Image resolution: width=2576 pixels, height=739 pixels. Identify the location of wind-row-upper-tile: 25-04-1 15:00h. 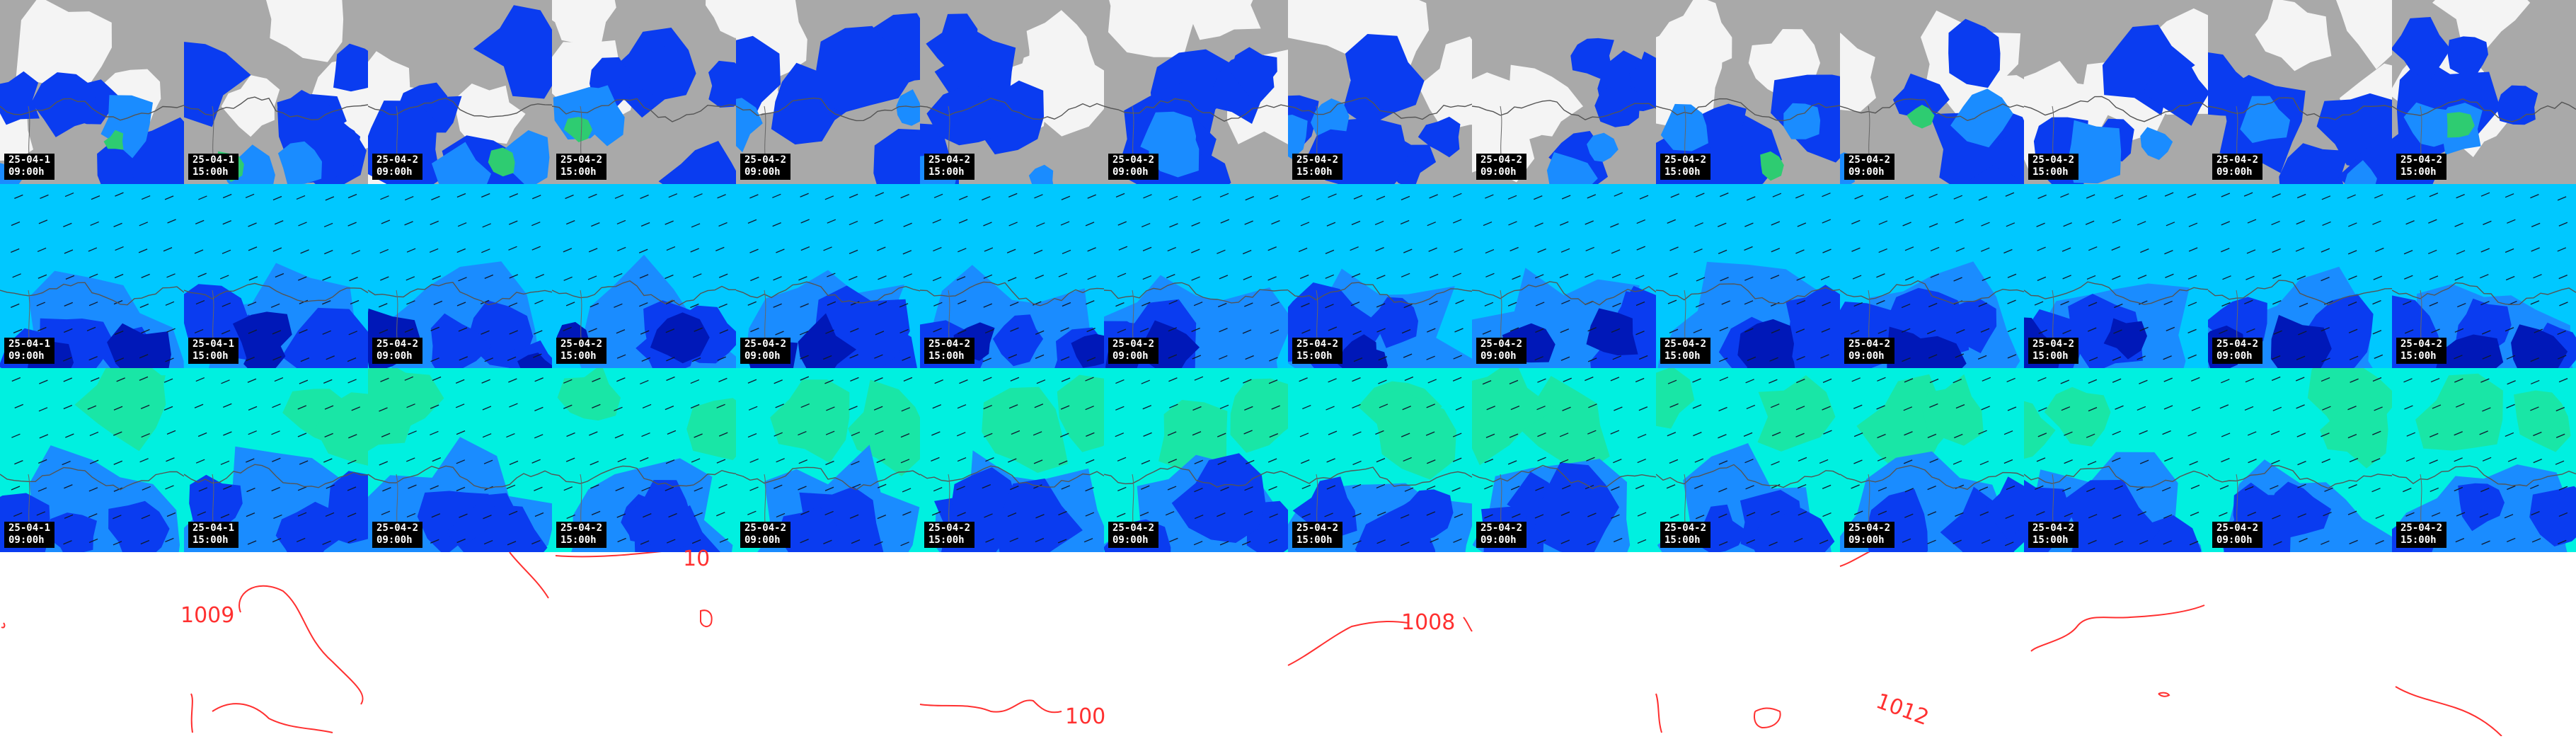
(276, 276).